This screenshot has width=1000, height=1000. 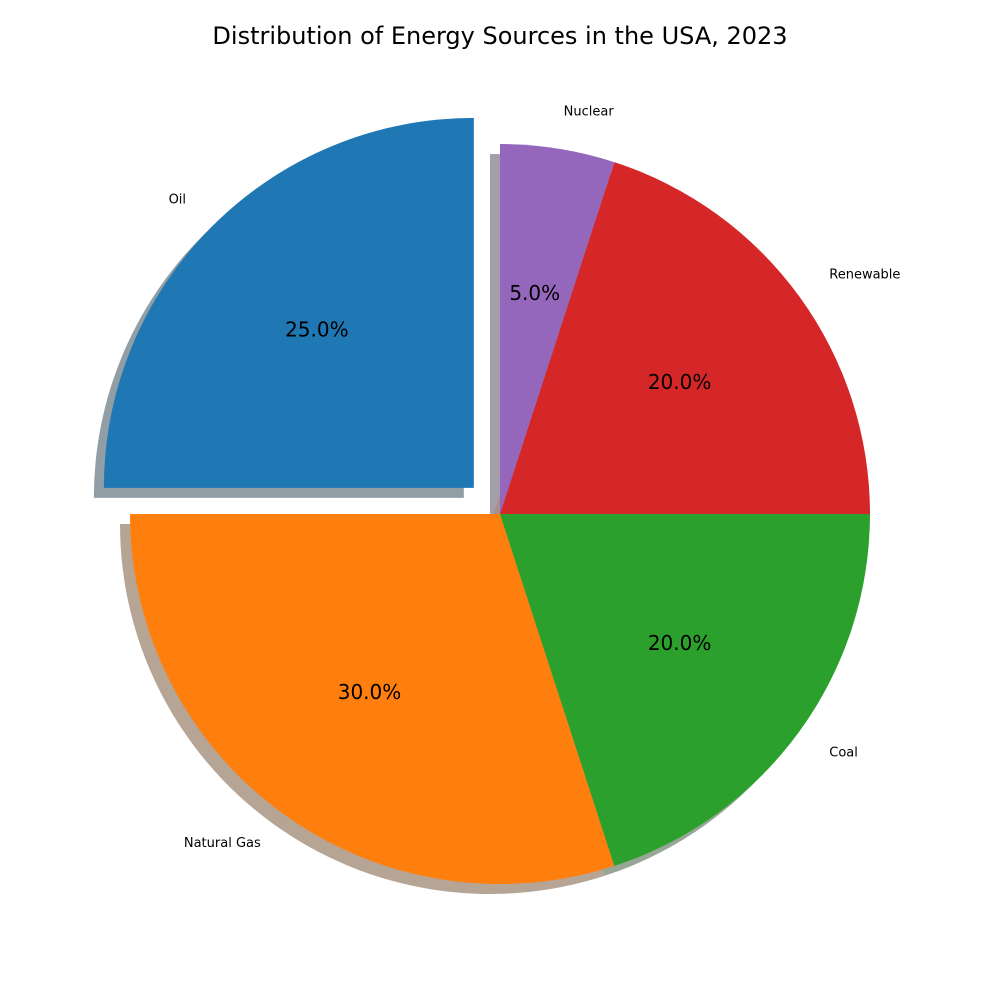 What do you see at coordinates (589, 112) in the screenshot?
I see `slice-label-nuclear: Nuclear` at bounding box center [589, 112].